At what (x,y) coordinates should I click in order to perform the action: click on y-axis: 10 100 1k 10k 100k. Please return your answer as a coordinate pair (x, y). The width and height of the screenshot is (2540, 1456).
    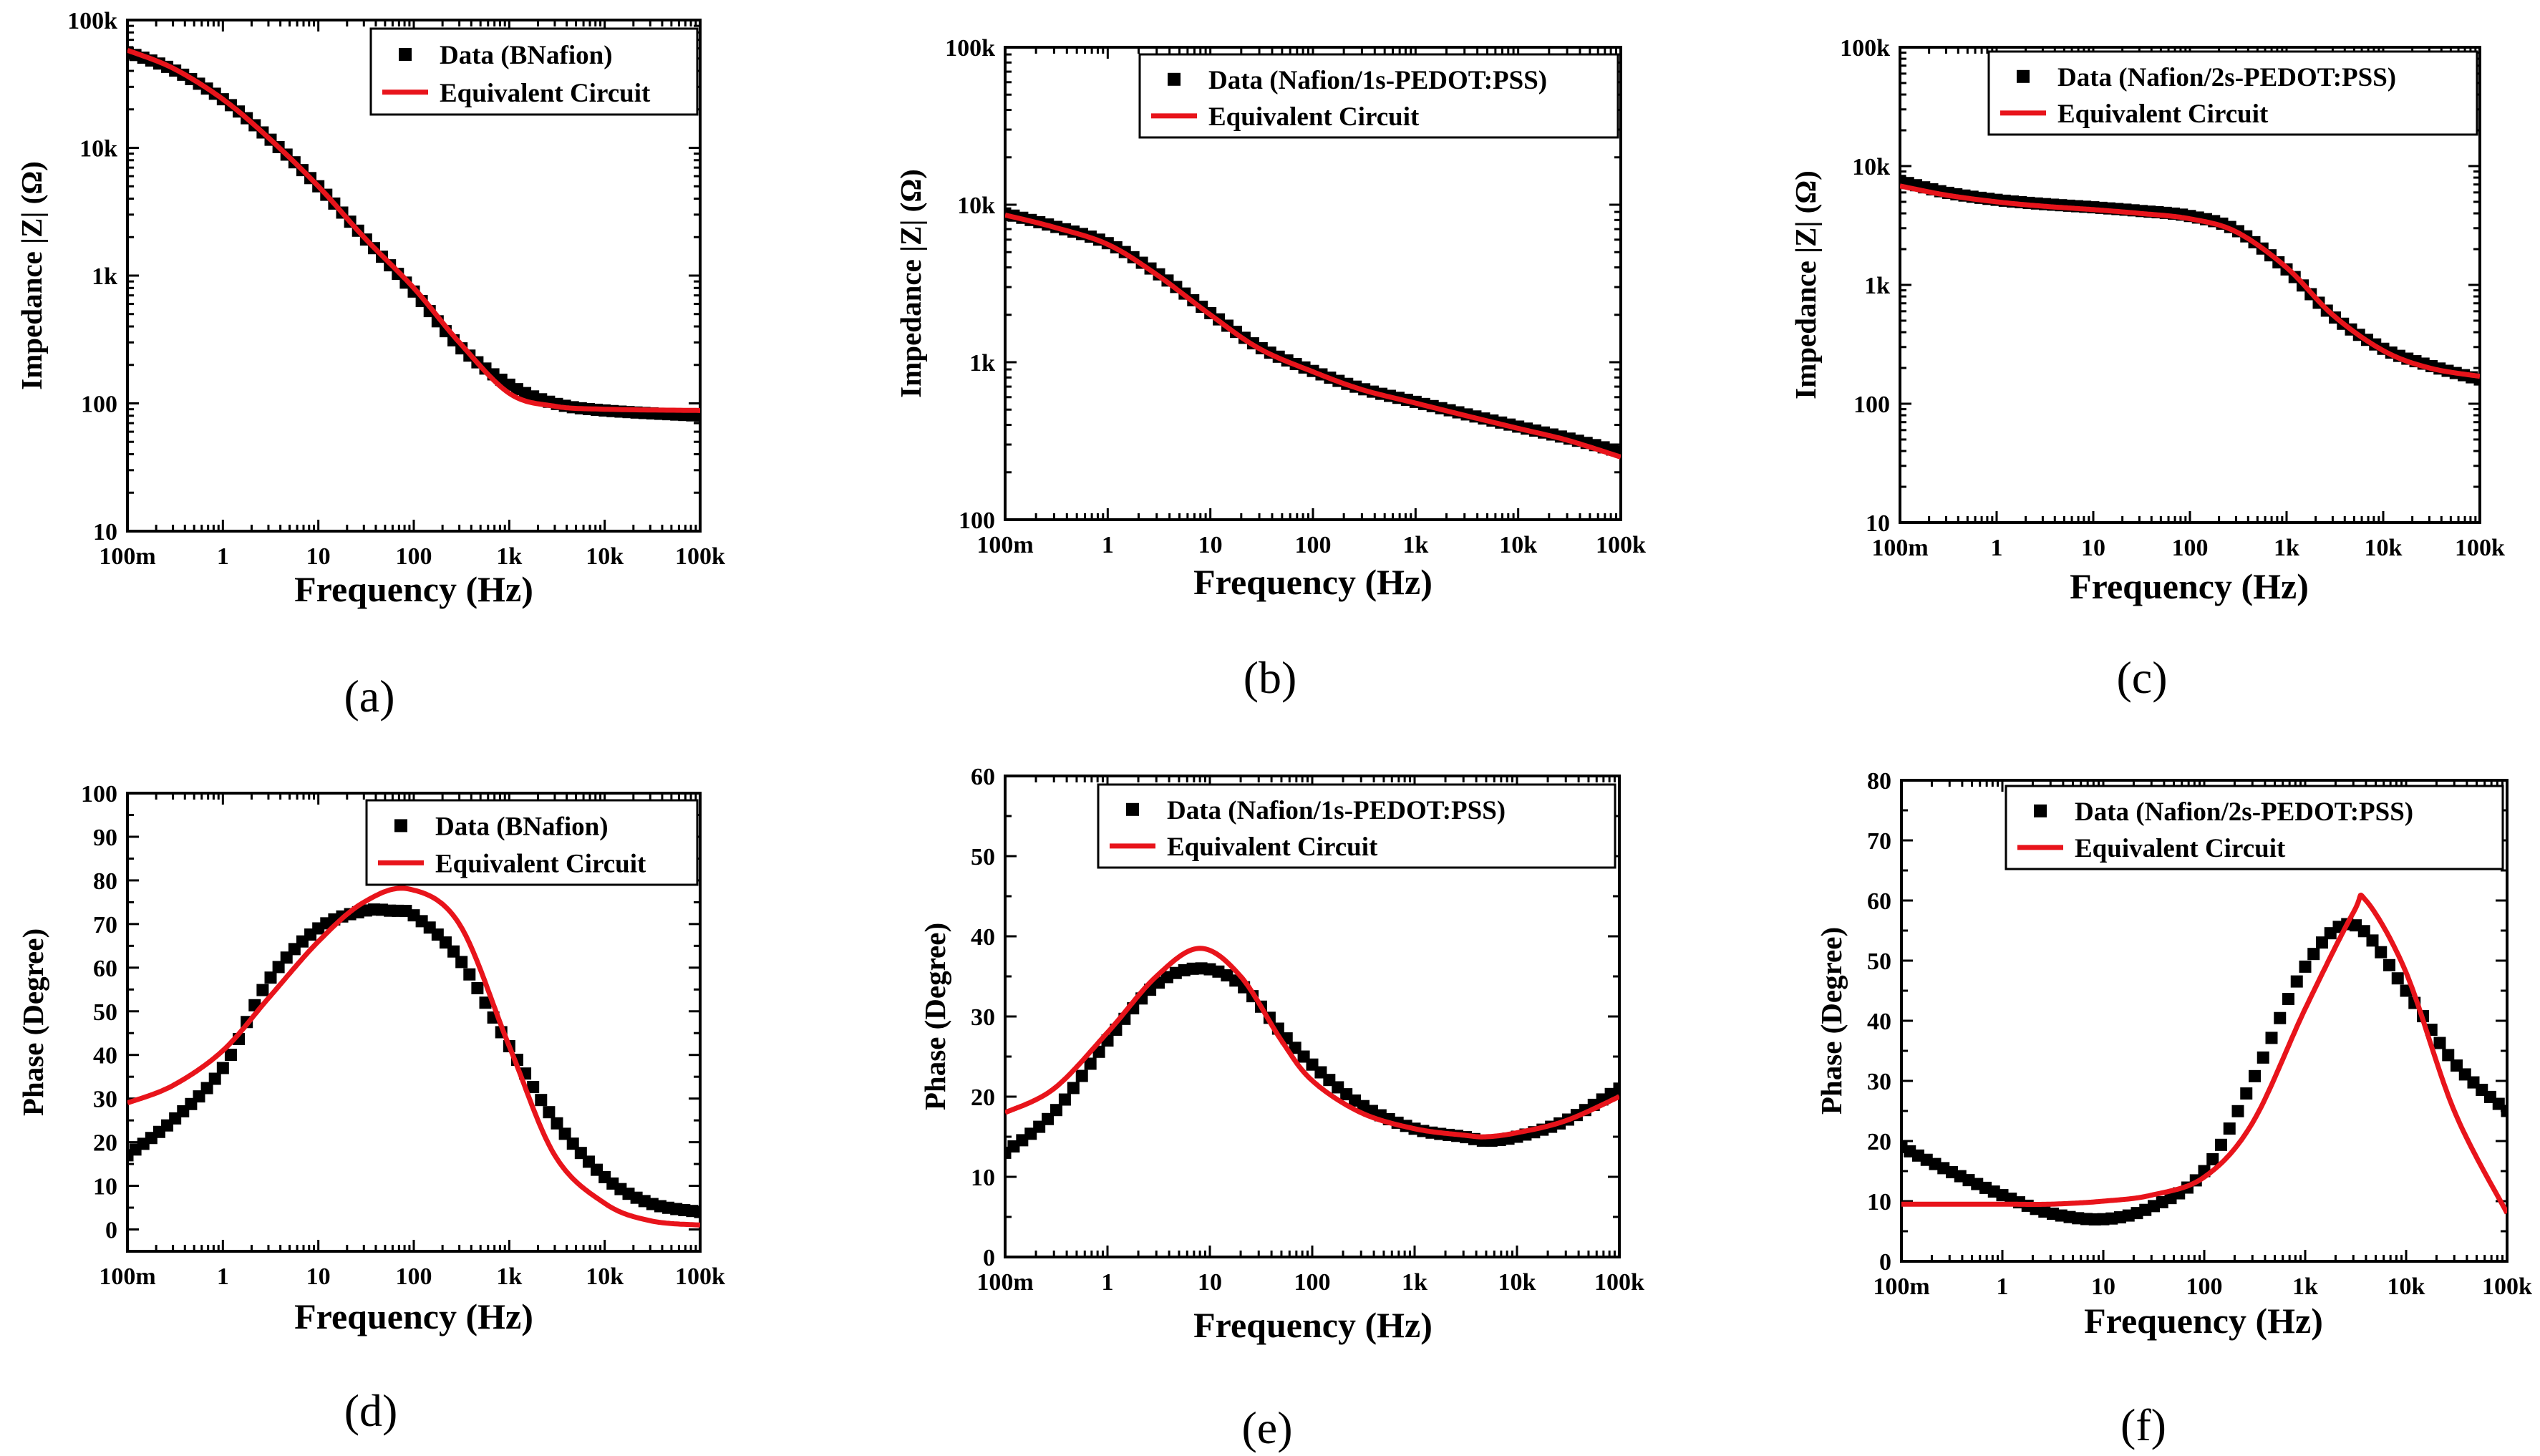
    Looking at the image, I should click on (2160, 286).